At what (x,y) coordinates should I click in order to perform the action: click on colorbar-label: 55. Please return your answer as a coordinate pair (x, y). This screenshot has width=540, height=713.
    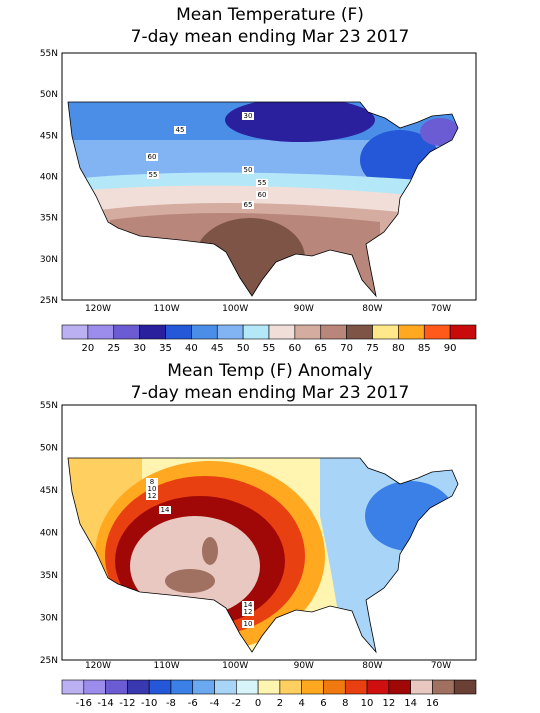
    Looking at the image, I should click on (269, 348).